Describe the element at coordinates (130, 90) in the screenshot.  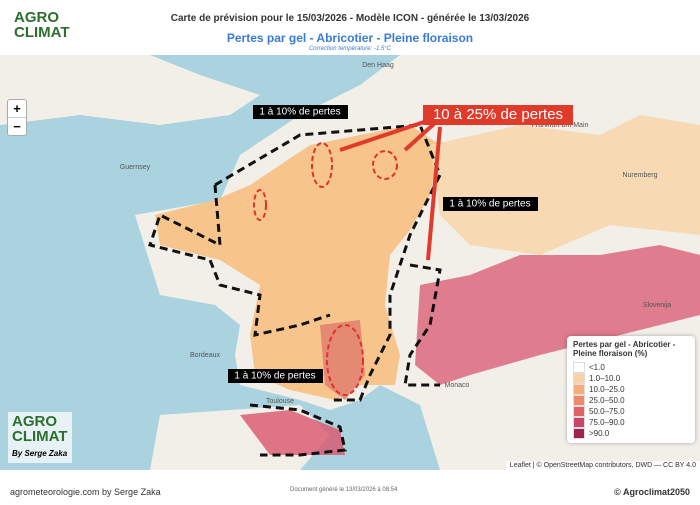
I see `land` at that location.